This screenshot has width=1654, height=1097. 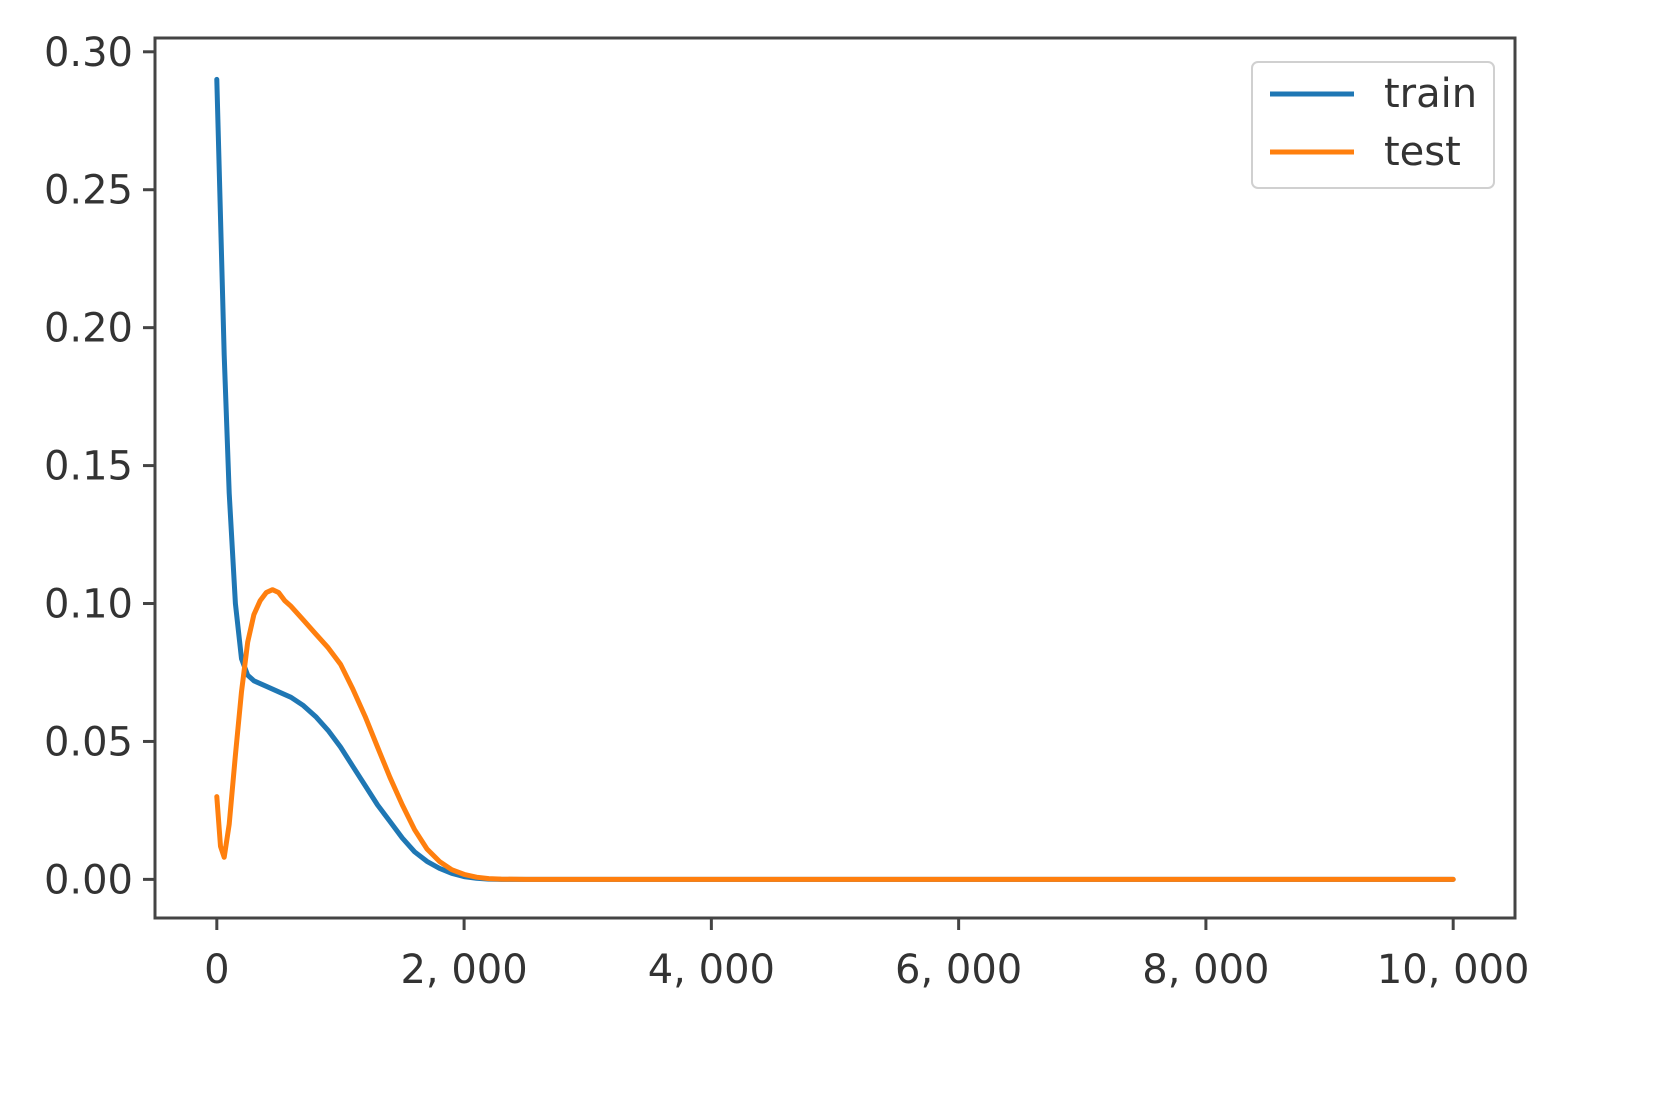 I want to click on y-tick-label: 0.00, so click(x=88, y=880).